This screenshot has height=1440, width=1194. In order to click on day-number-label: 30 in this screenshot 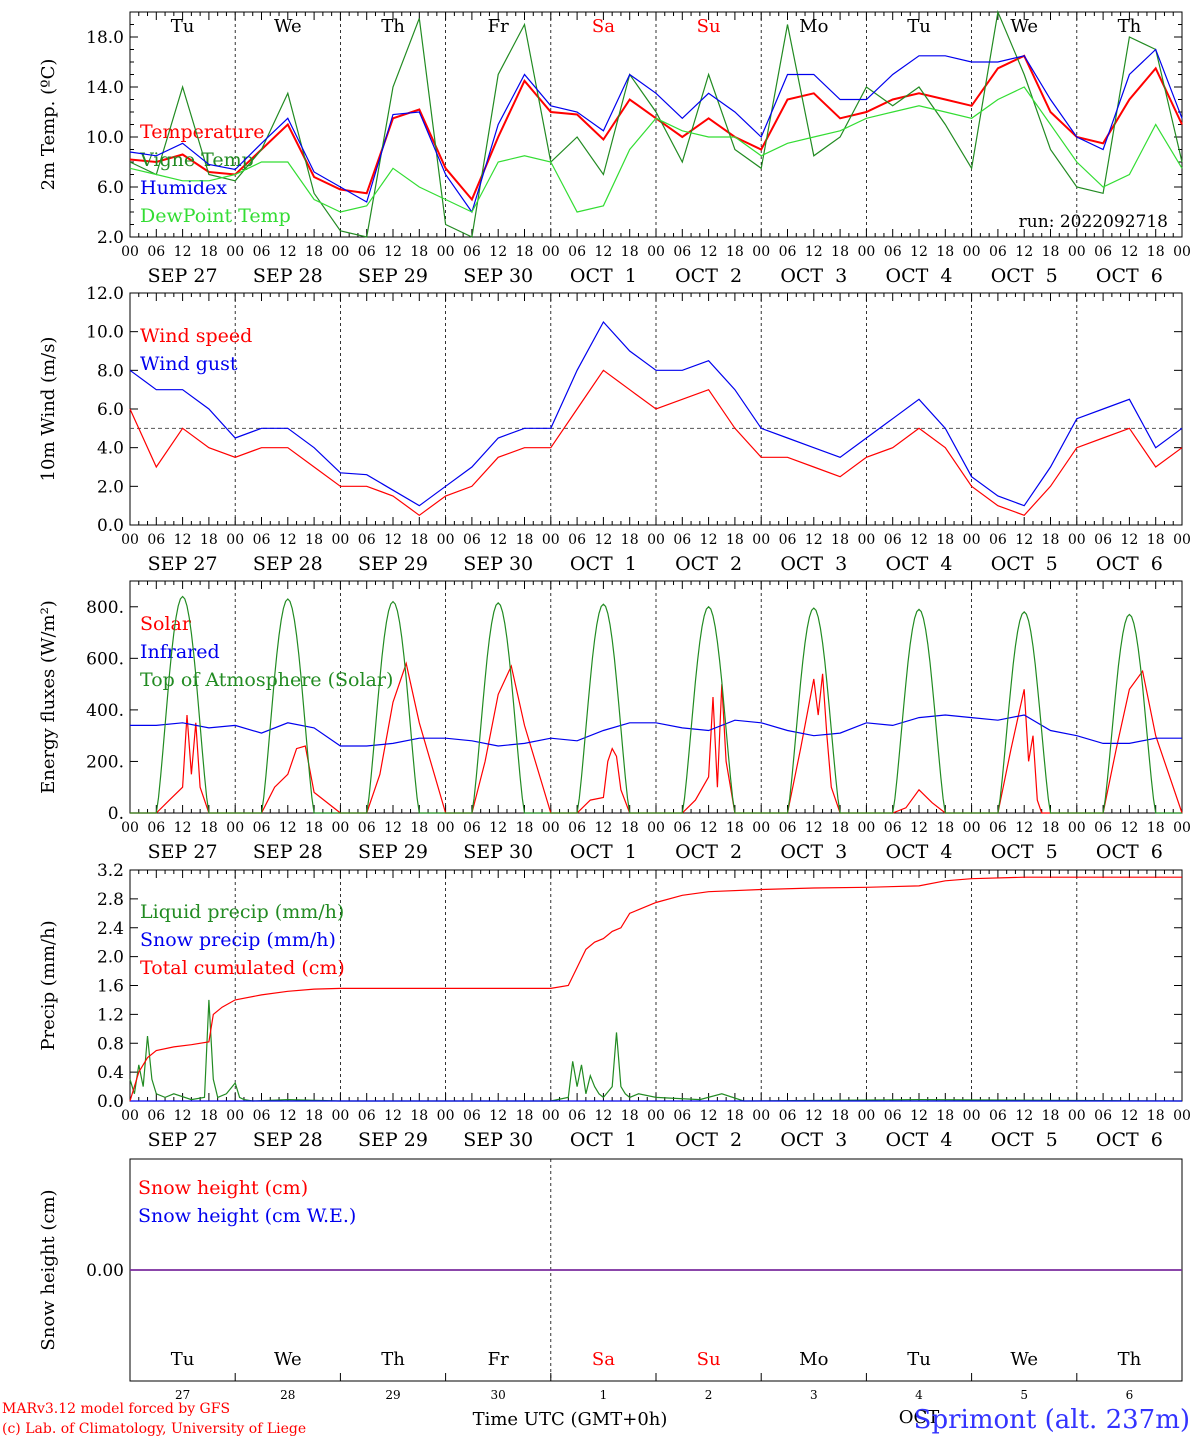, I will do `click(498, 1395)`.